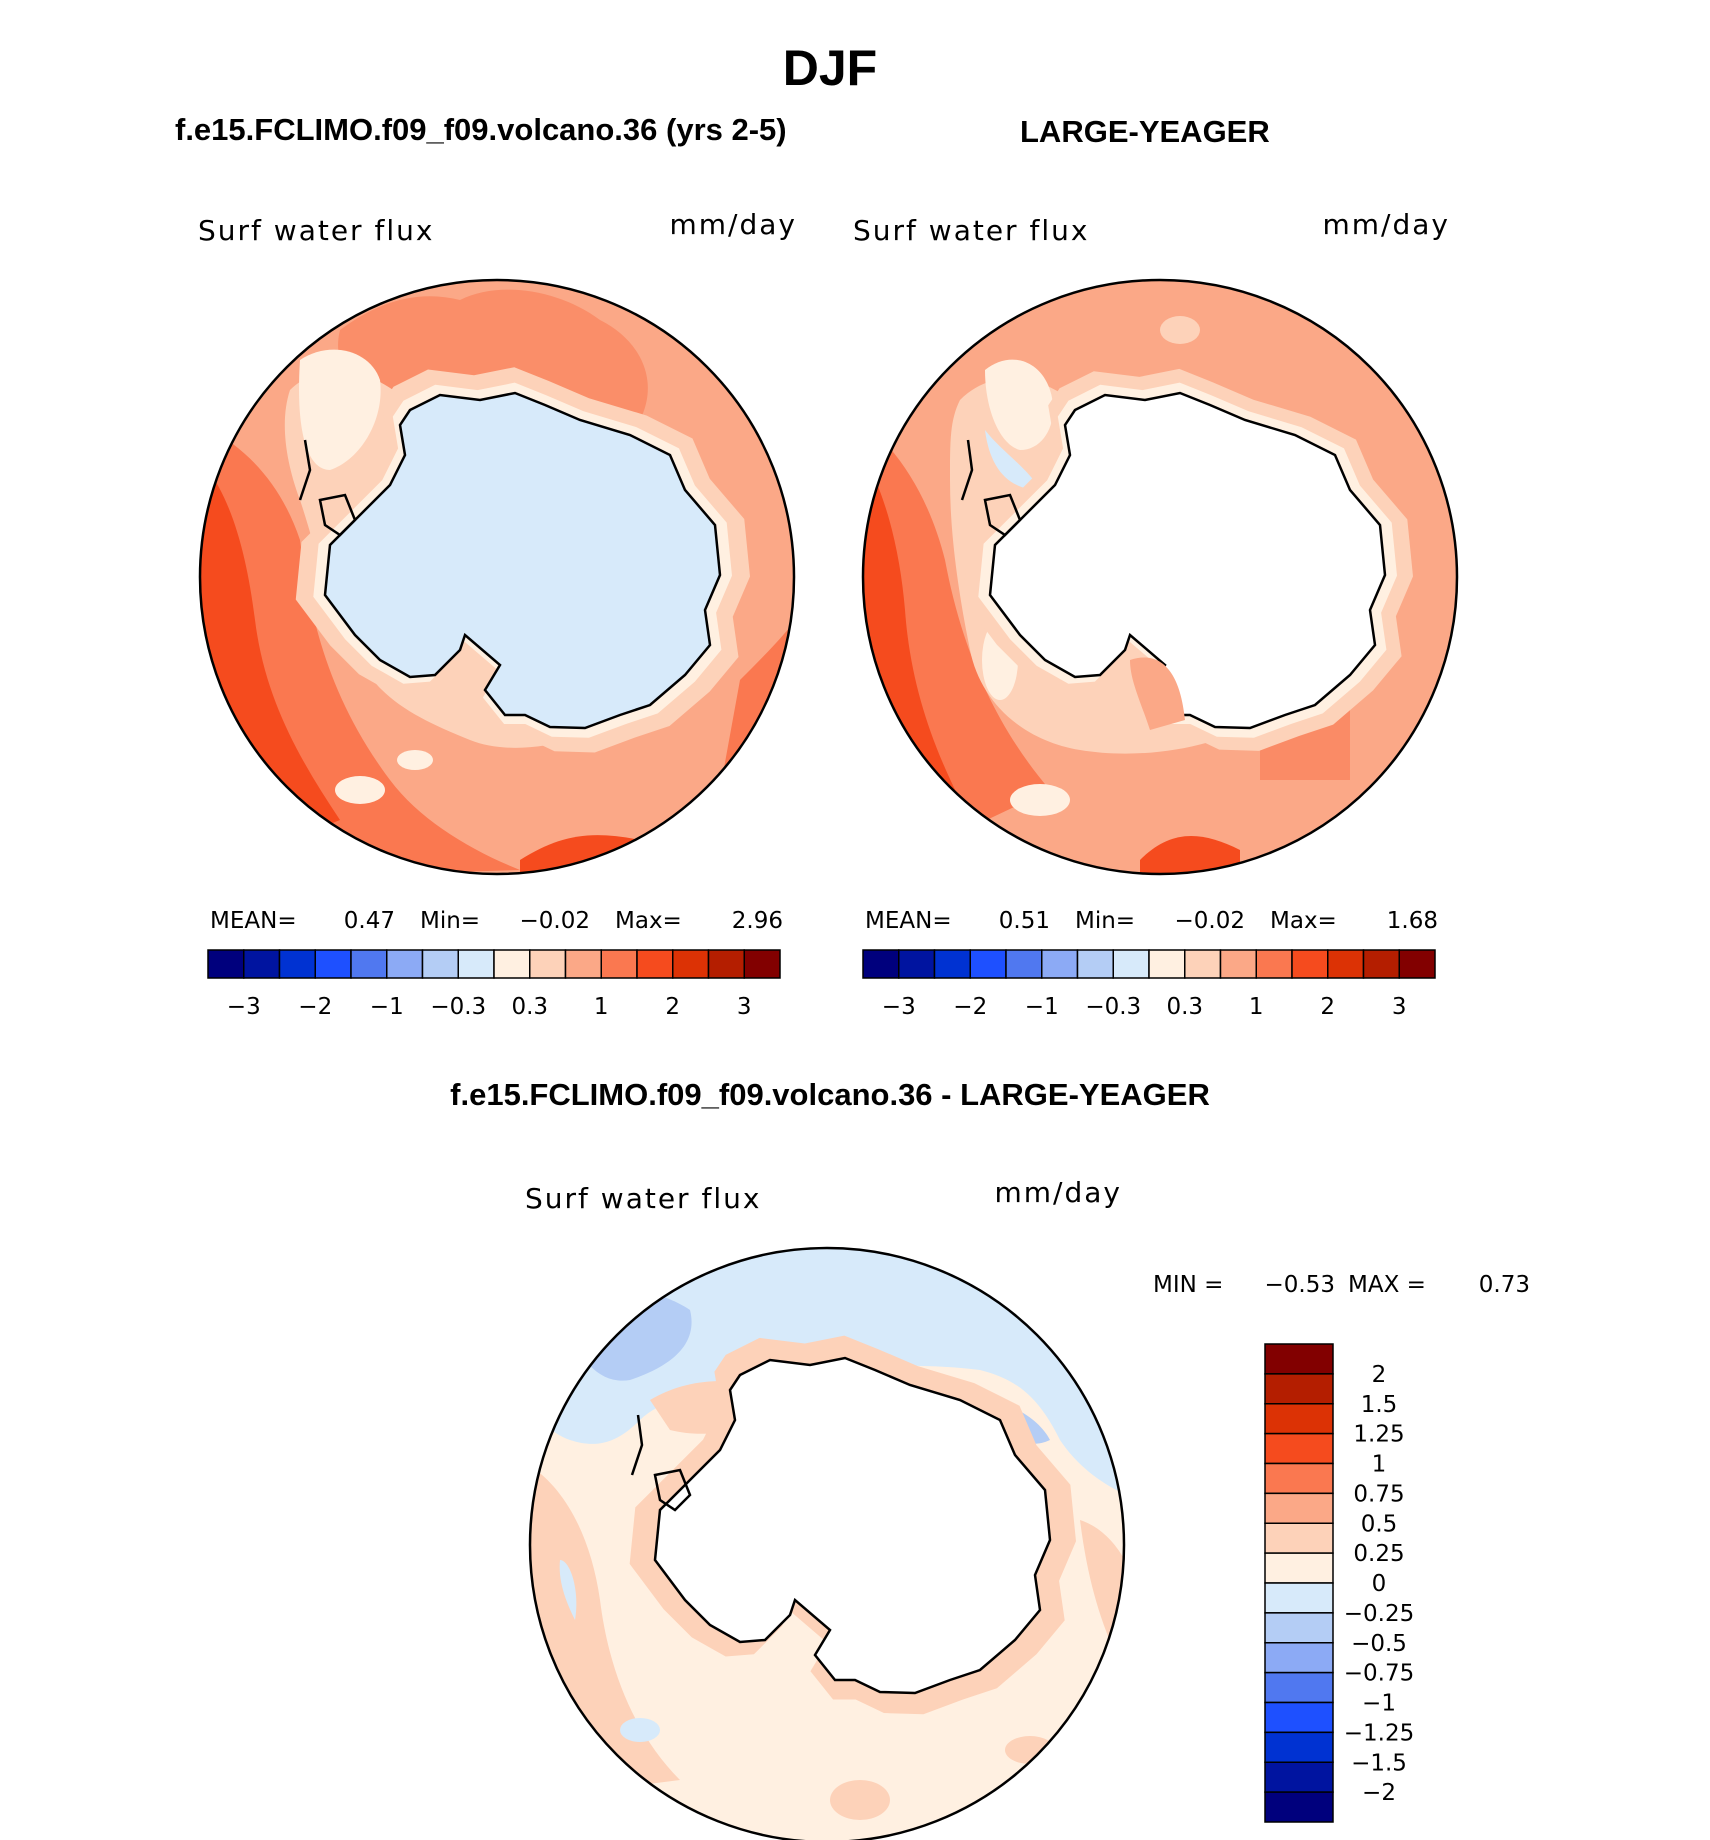 Image resolution: width=1710 pixels, height=1840 pixels. Describe the element at coordinates (1379, 1733) in the screenshot. I see `colorbar-tick-label: −1.25` at that location.